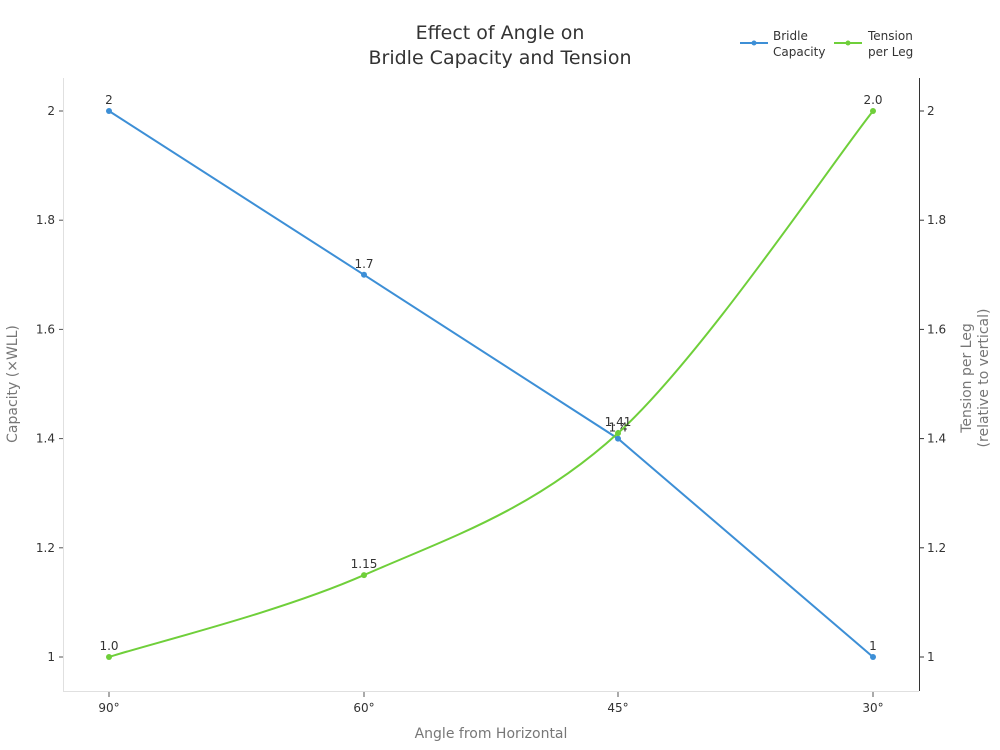  What do you see at coordinates (799, 52) in the screenshot?
I see `legend-label-line-2: Capacity` at bounding box center [799, 52].